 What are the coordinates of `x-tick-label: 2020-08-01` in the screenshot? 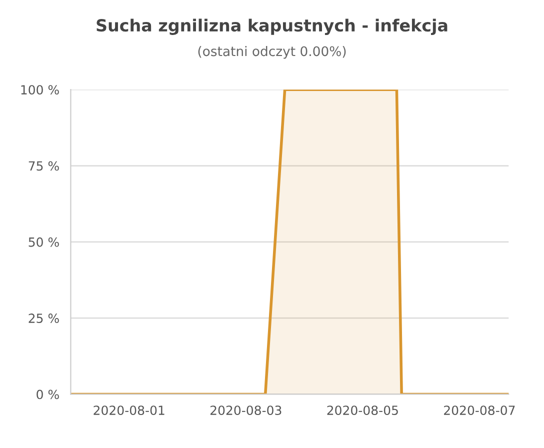 It's located at (129, 411).